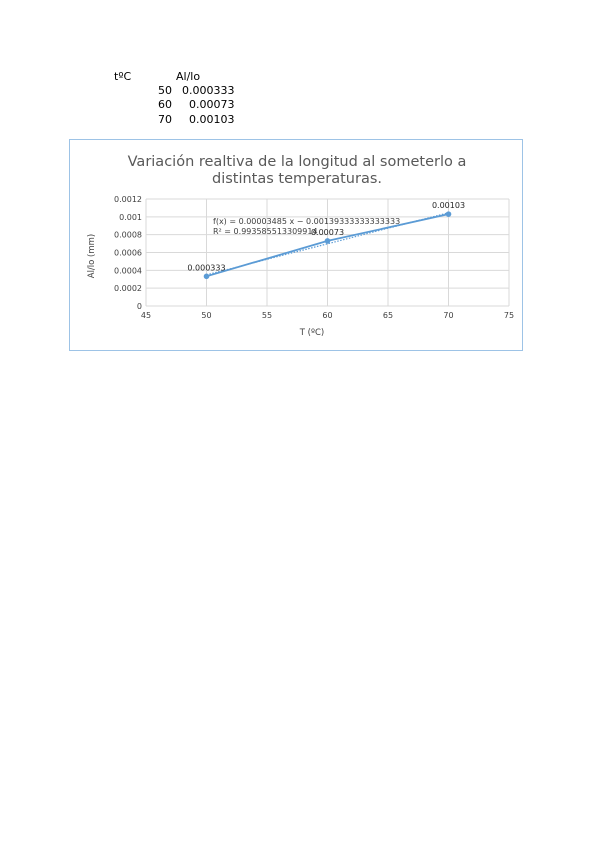 The image size is (599, 848). Describe the element at coordinates (297, 179) in the screenshot. I see `chart-title-line-2: distintas temperaturas.` at that location.